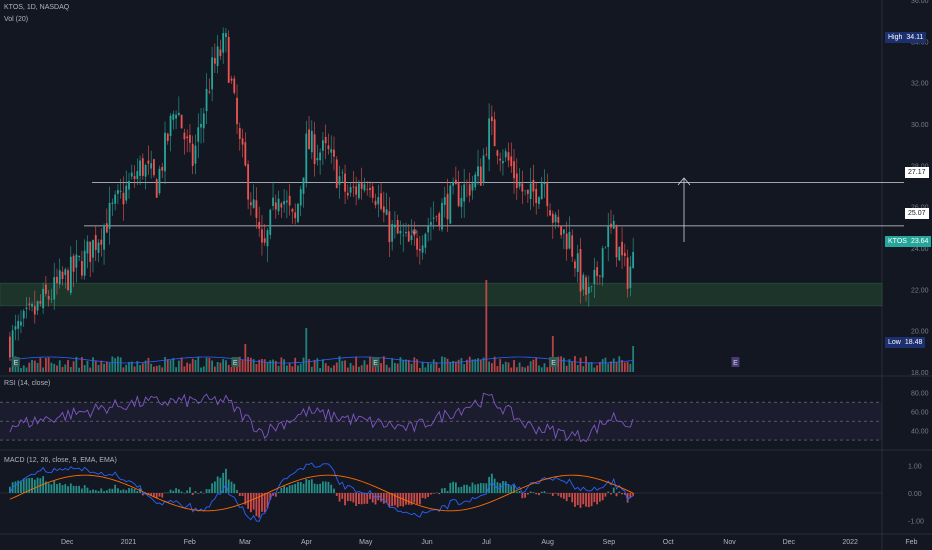 The height and width of the screenshot is (550, 932). Describe the element at coordinates (375, 363) in the screenshot. I see `earnings-marker-label: E` at that location.